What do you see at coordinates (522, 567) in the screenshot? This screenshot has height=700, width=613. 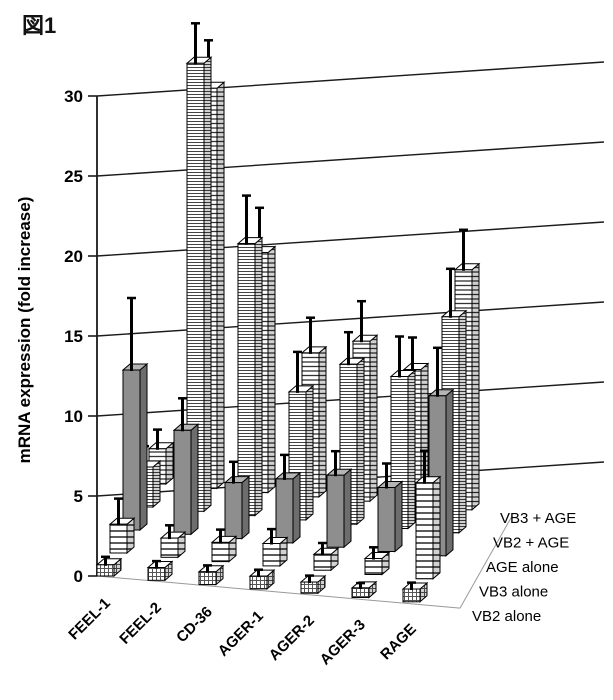 I see `series-label-agealone: AGE alone` at bounding box center [522, 567].